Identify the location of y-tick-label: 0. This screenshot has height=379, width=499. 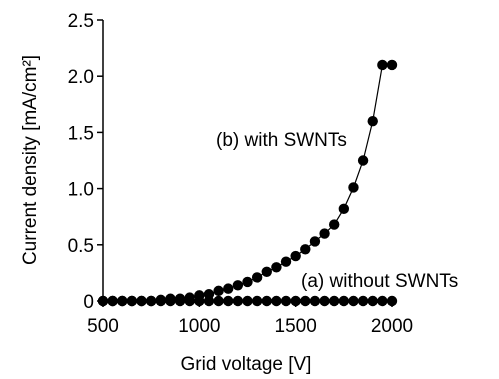
(88, 302).